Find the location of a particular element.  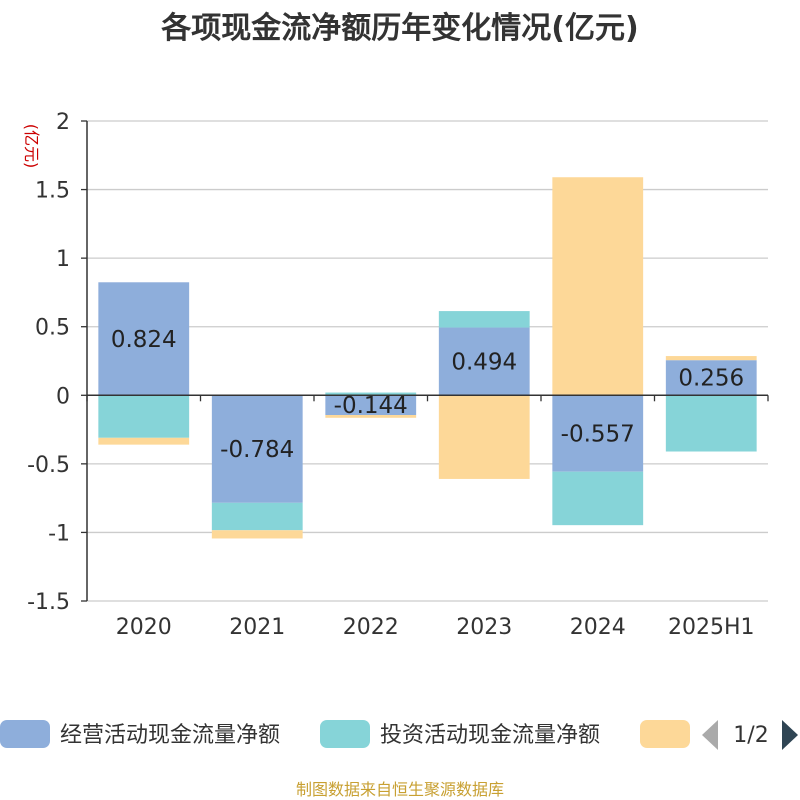

data-label: 0.824 is located at coordinates (144, 340).